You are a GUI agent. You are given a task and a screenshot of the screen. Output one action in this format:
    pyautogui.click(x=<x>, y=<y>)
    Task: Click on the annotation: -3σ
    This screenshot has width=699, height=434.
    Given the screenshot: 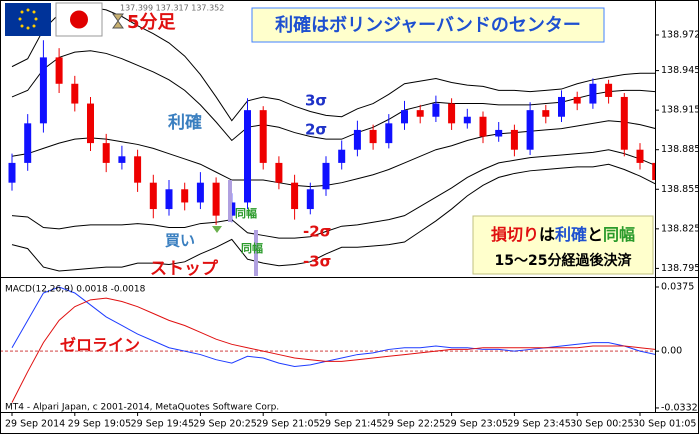 What is the action you would take?
    pyautogui.click(x=317, y=262)
    